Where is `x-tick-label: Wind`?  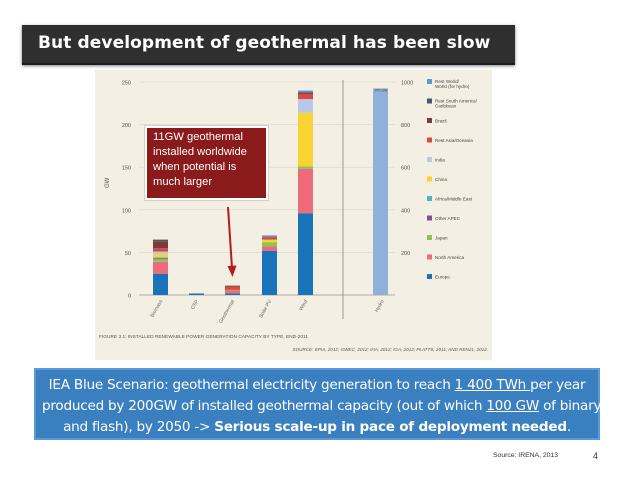 x-tick-label: Wind is located at coordinates (303, 305).